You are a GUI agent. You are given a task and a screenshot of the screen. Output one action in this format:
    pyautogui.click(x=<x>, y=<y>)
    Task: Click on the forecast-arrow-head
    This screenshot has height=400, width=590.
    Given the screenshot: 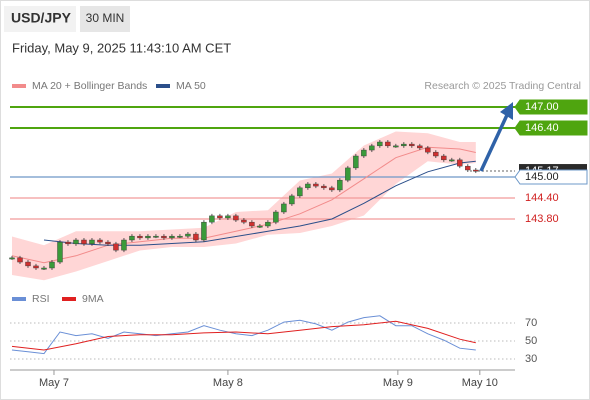 What is the action you would take?
    pyautogui.click(x=506, y=111)
    